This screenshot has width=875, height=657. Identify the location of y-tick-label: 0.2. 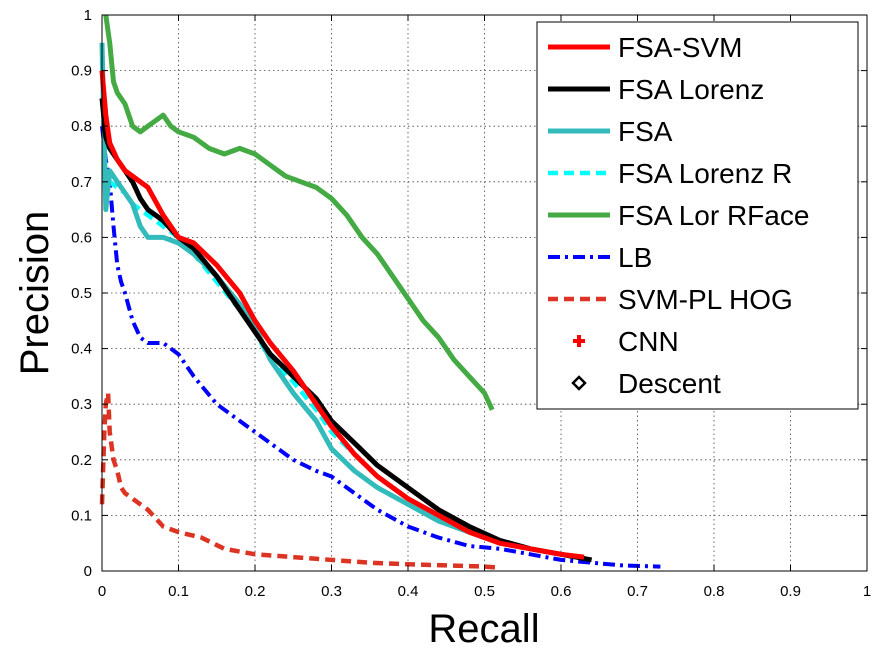
(81, 460).